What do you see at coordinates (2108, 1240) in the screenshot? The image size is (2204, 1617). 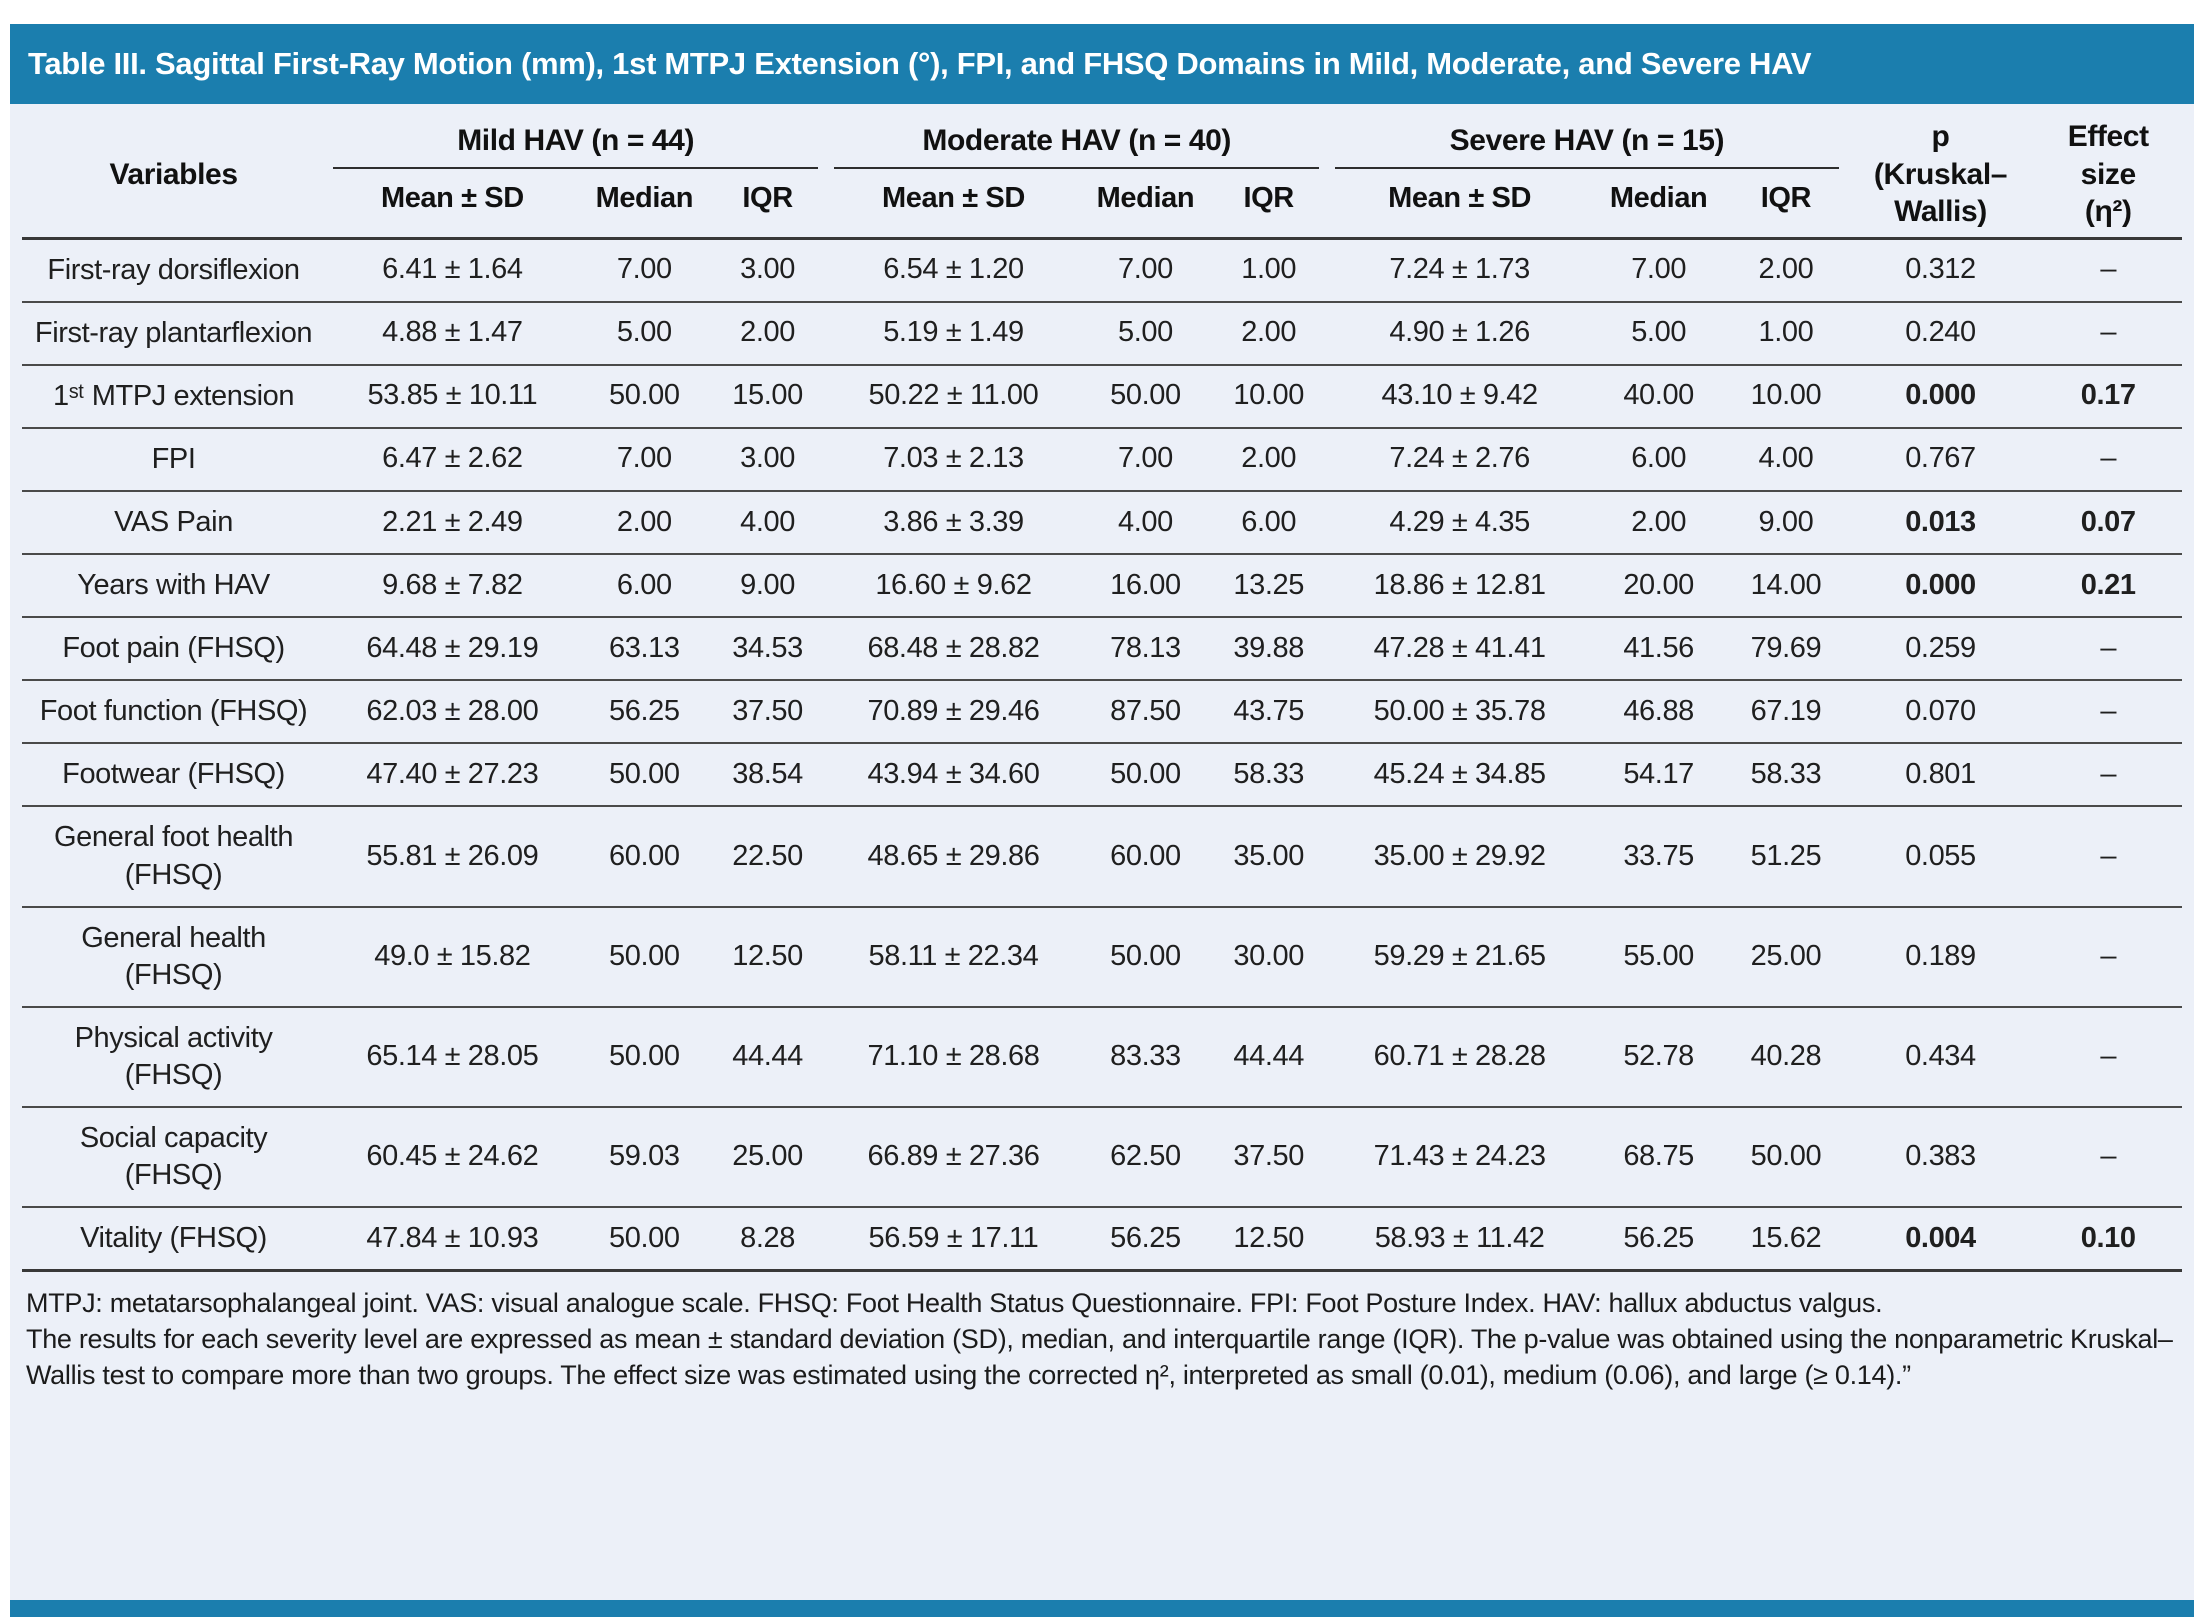 I see `effect-size-cell: 0.10` at bounding box center [2108, 1240].